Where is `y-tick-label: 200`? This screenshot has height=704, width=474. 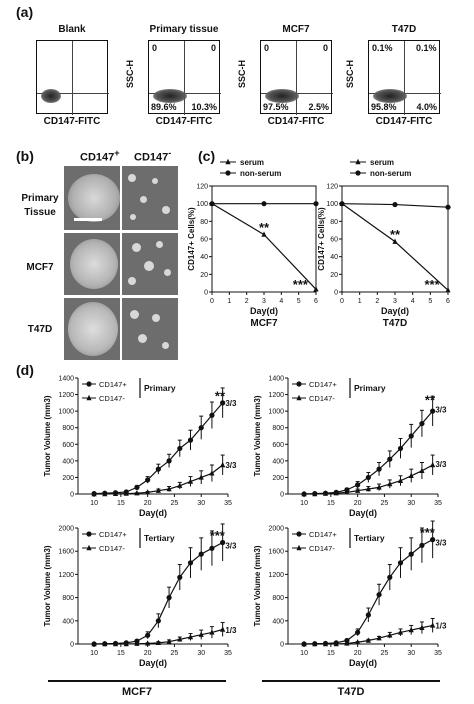 y-tick-label: 200 is located at coordinates (278, 478).